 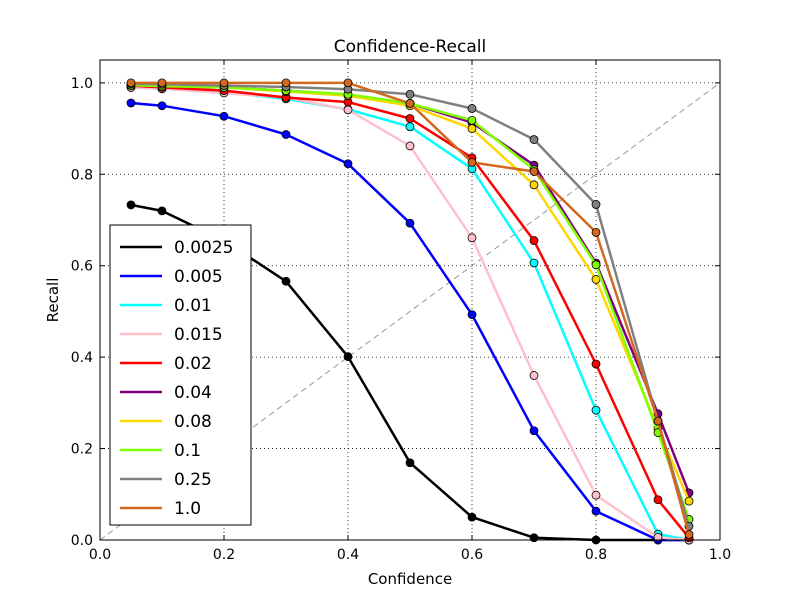 What do you see at coordinates (472, 555) in the screenshot?
I see `x-tick-label: 0.6` at bounding box center [472, 555].